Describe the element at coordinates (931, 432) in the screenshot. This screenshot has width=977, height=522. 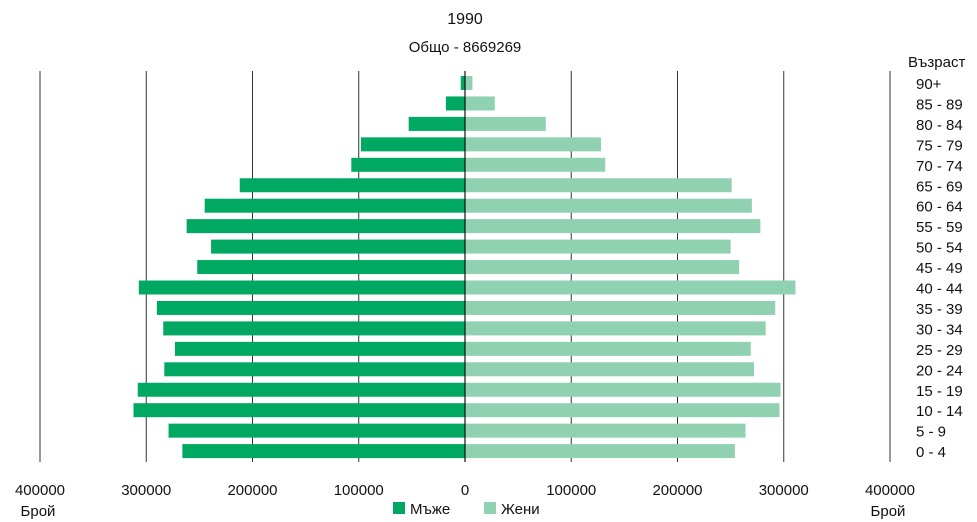
I see `age-label: 5 - 9` at that location.